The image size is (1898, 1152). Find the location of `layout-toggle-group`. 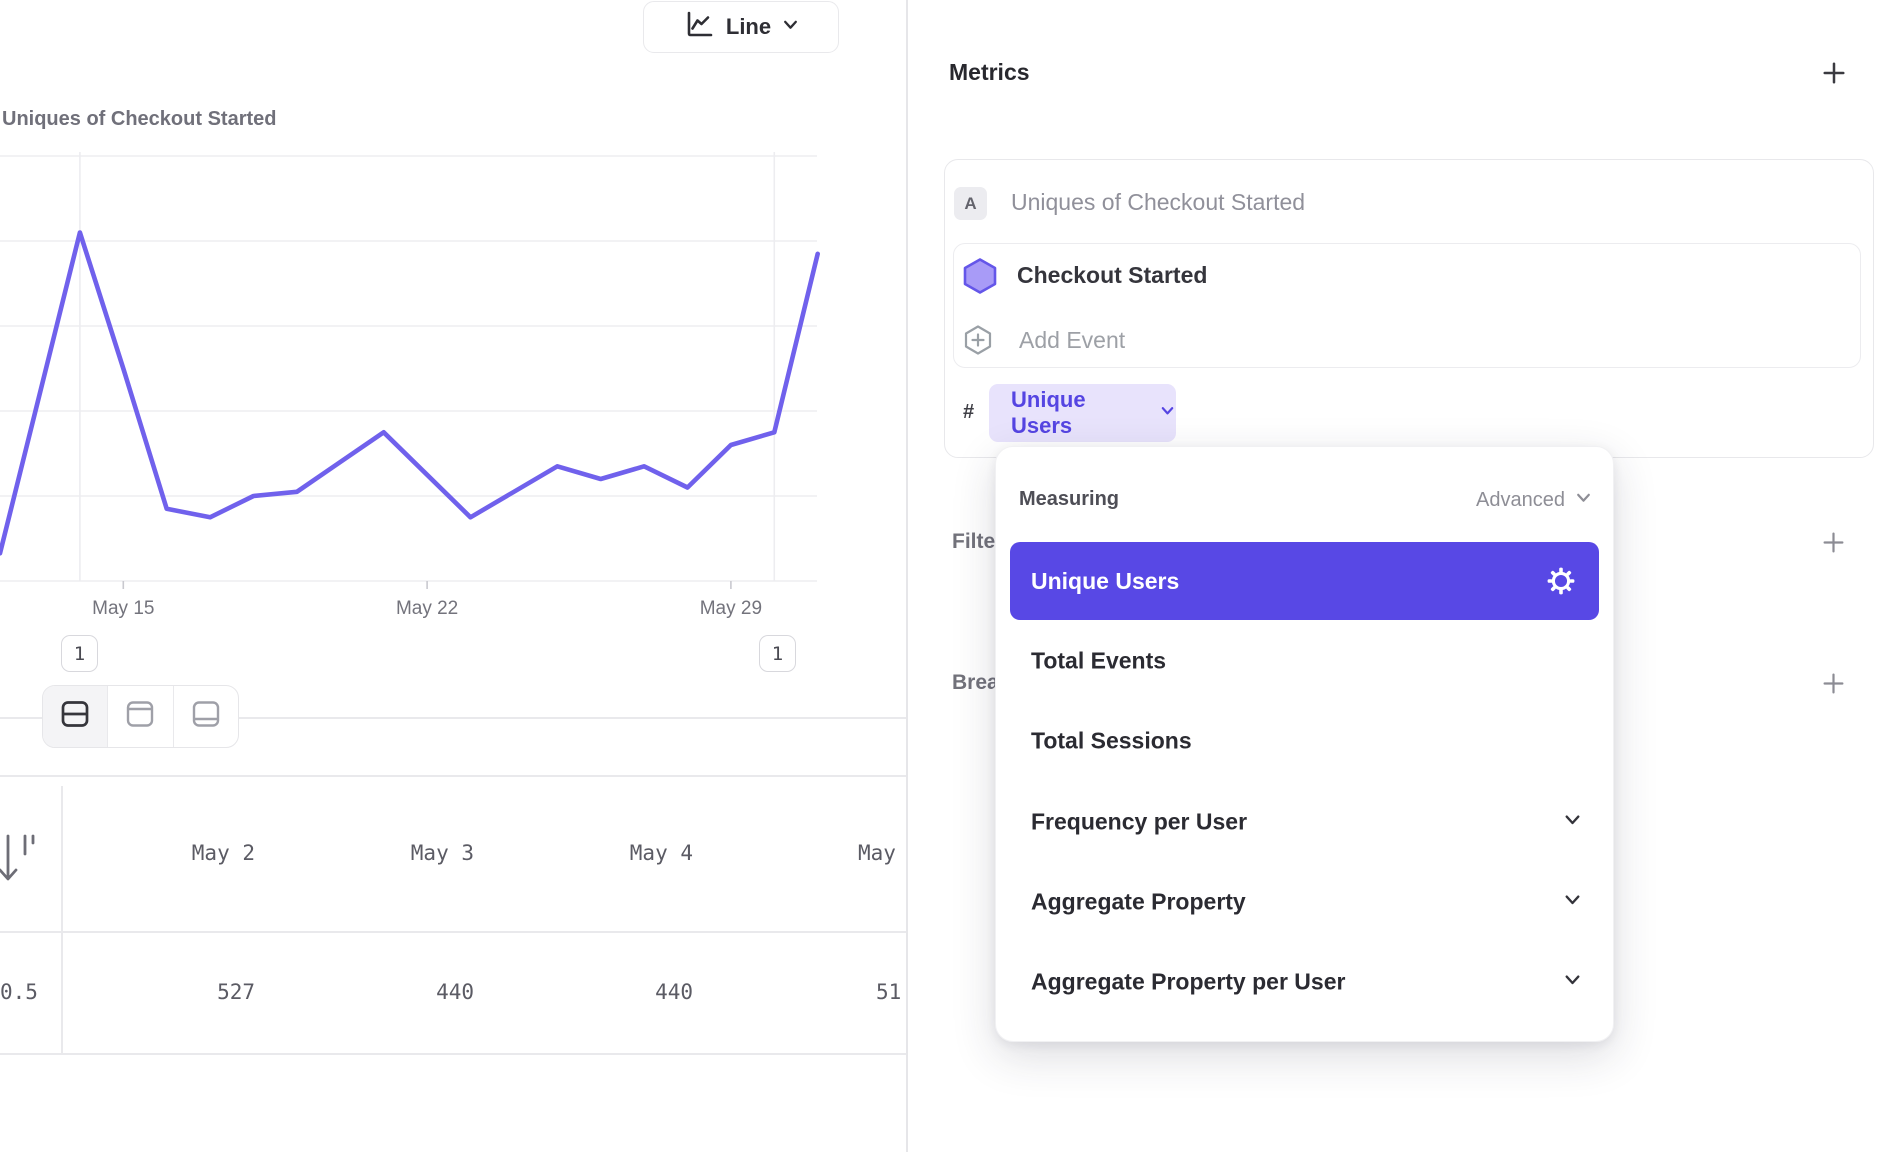

layout-toggle-group is located at coordinates (140, 716).